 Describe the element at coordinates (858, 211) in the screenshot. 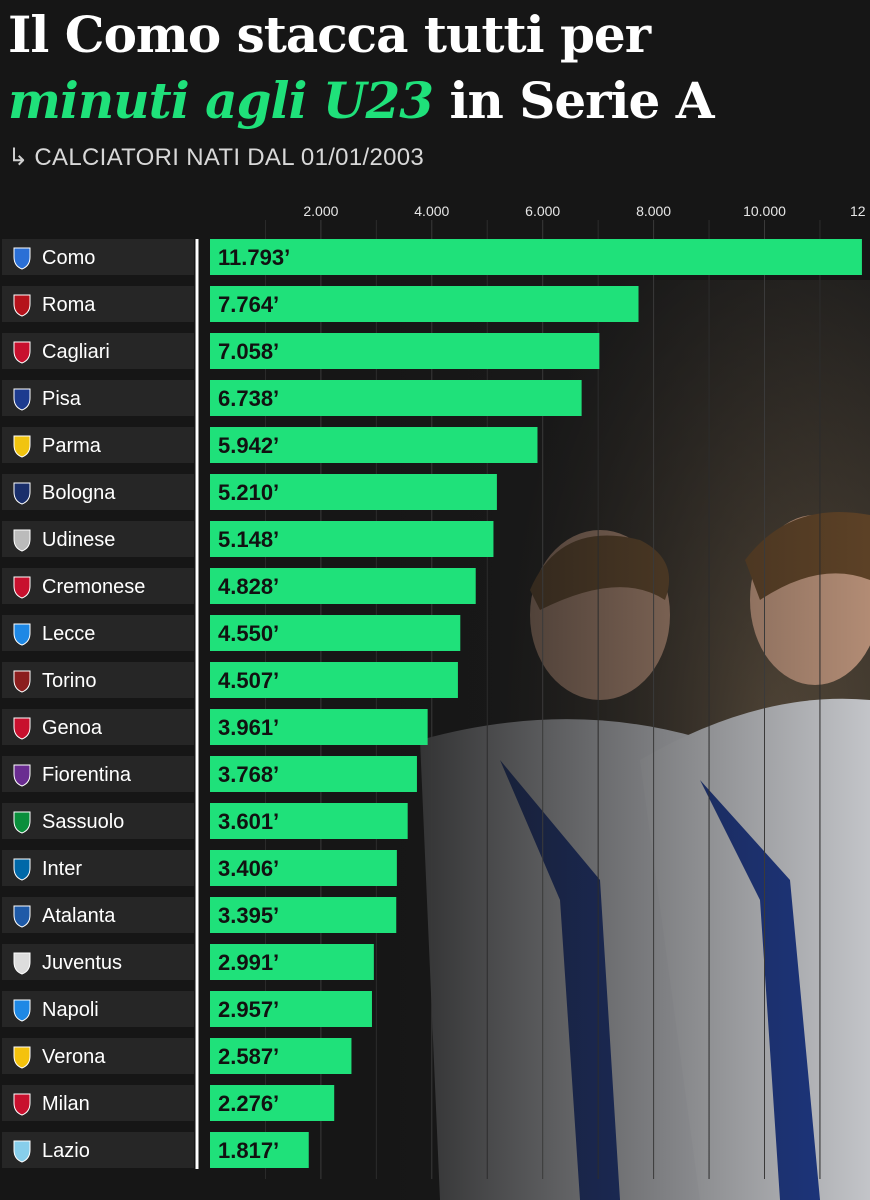

I see `x-tick-label: 12` at that location.